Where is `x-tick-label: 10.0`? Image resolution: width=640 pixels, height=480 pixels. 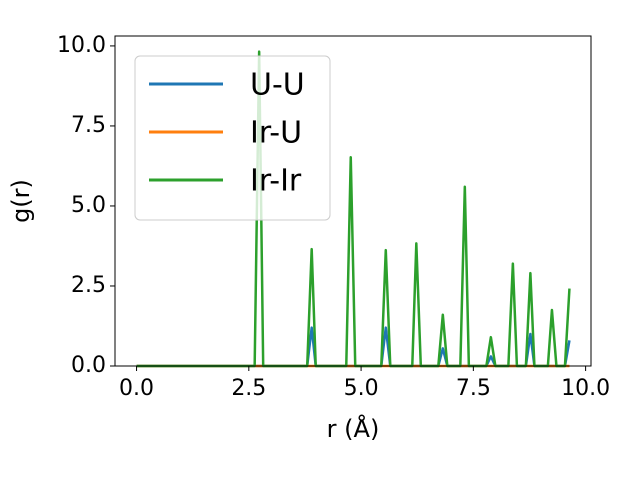
x-tick-label: 10.0 is located at coordinates (585, 388).